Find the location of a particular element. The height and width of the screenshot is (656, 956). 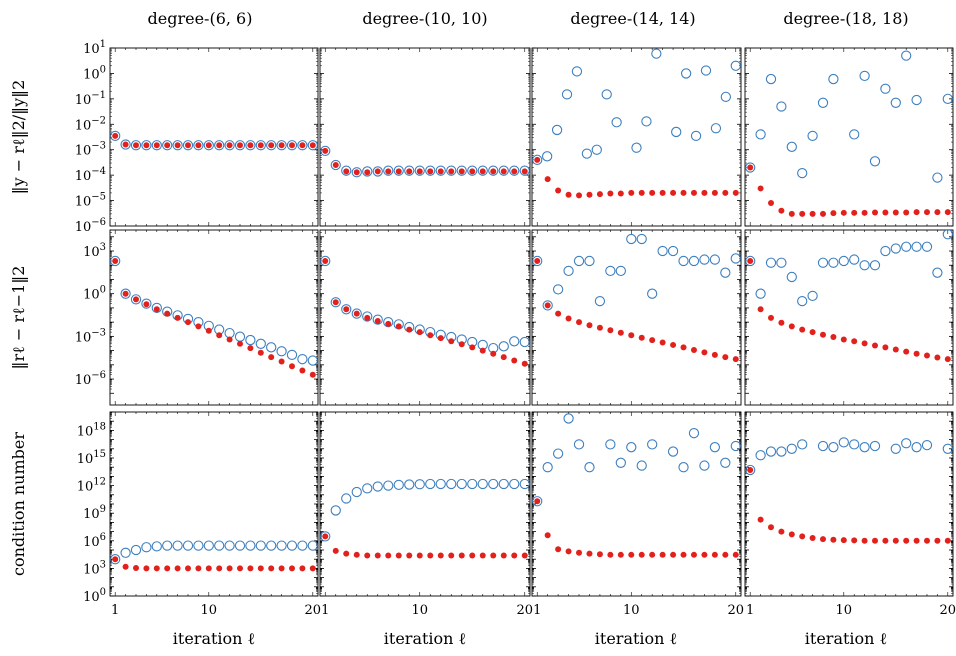

y-tick-label: 10⁰ is located at coordinates (94, 596).